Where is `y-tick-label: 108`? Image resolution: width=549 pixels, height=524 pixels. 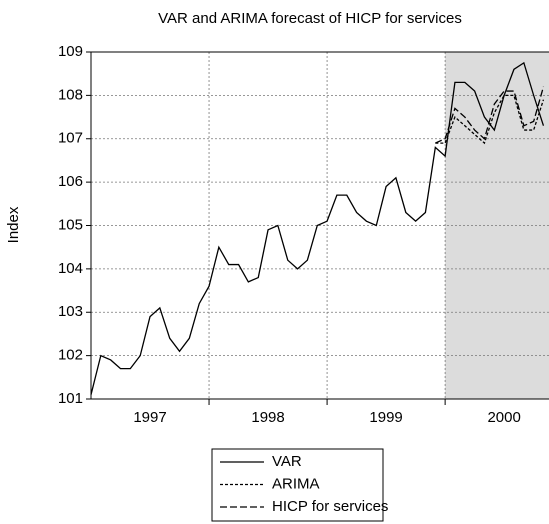
y-tick-label: 108 is located at coordinates (70, 94).